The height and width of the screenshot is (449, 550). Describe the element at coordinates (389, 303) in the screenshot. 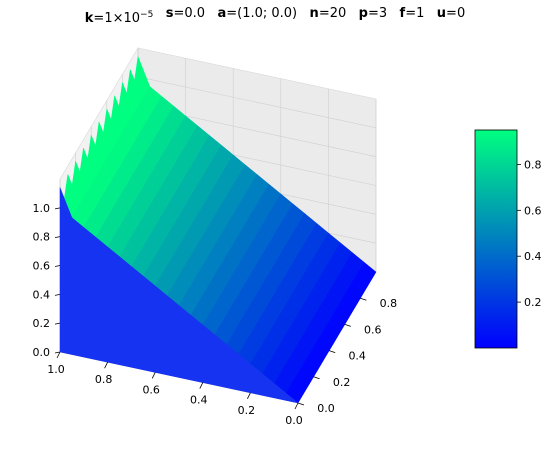

I see `y-tick-label: 0.8` at that location.